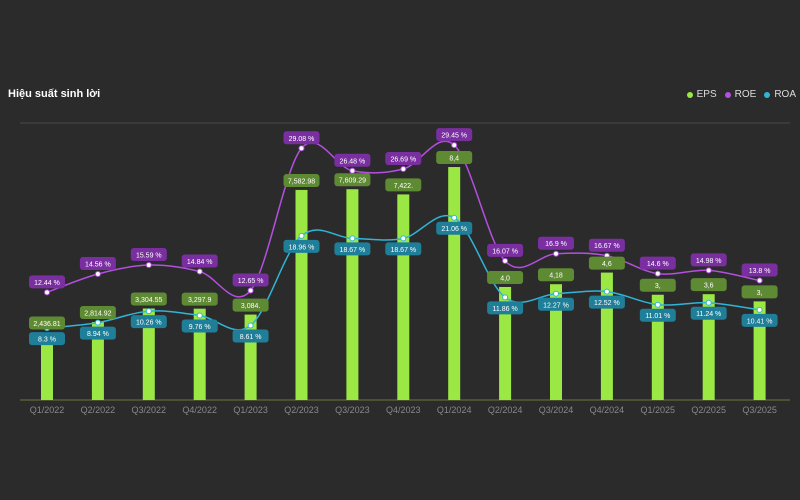 This screenshot has height=500, width=800. I want to click on roa-data-label: 12.52 %, so click(606, 302).